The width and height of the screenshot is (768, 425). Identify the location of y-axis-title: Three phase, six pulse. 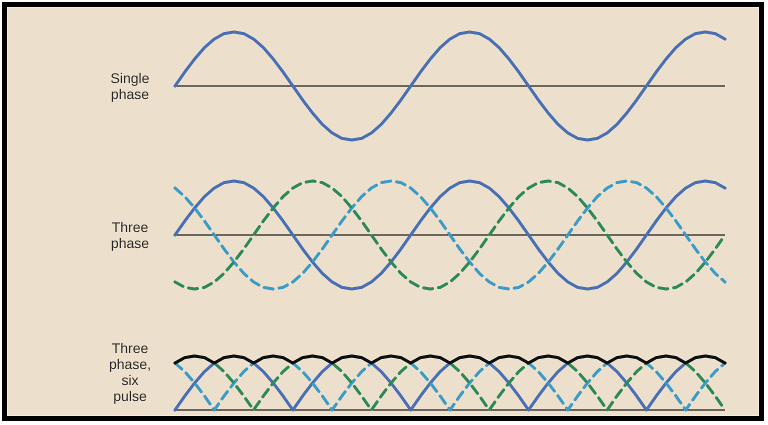
(130, 372).